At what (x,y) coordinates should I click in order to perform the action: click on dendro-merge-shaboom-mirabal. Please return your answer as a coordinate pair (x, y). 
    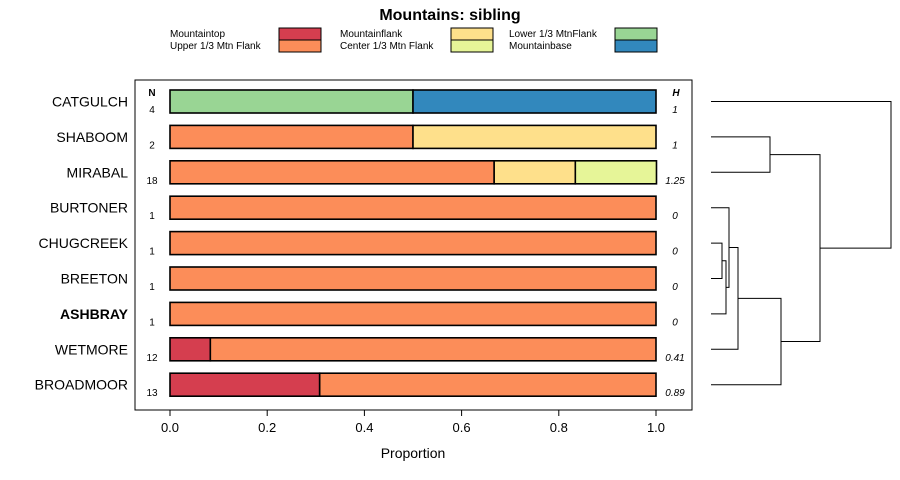
    Looking at the image, I should click on (741, 154).